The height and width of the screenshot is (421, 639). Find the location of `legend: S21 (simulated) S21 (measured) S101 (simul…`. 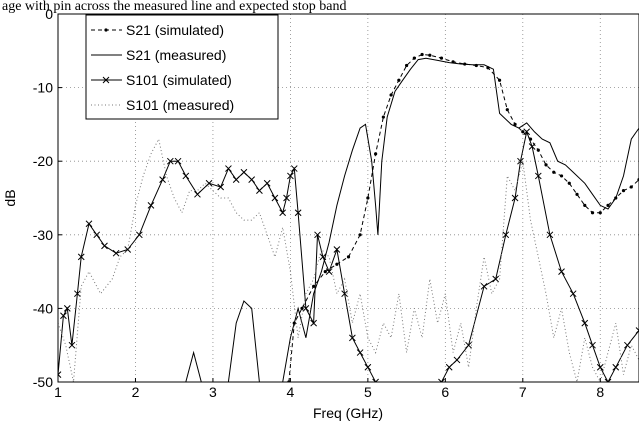

legend: S21 (simulated) S21 (measured) S101 (simul… is located at coordinates (182, 67).